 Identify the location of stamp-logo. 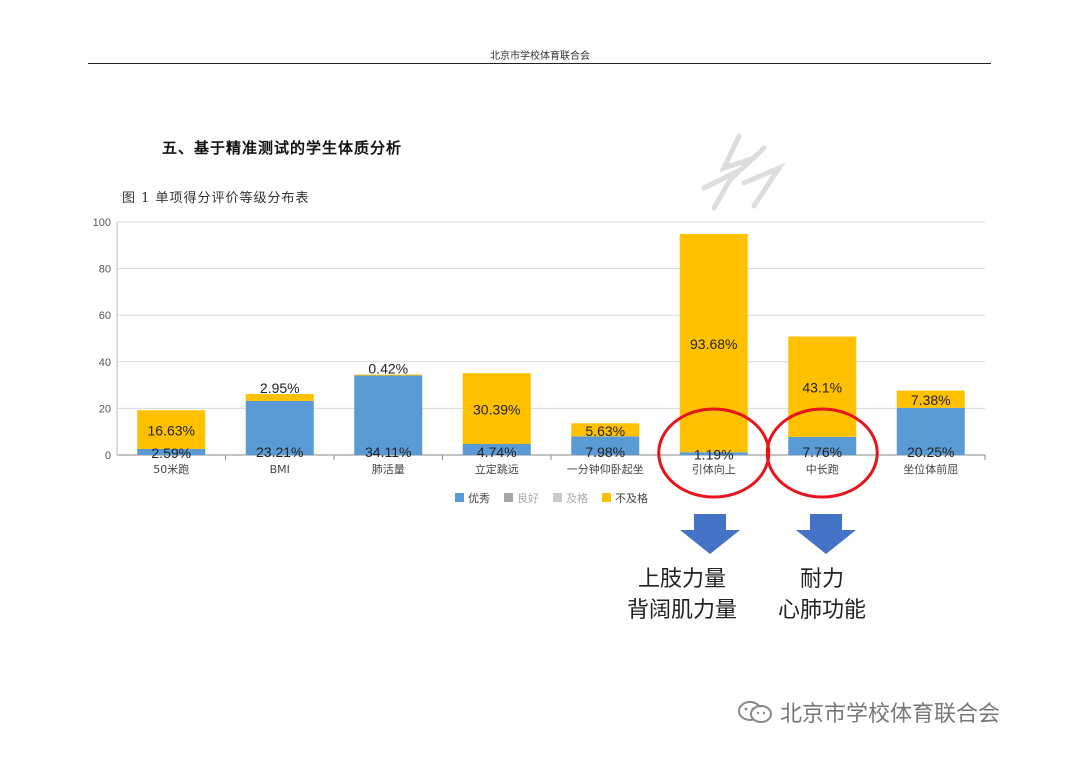
(743, 172).